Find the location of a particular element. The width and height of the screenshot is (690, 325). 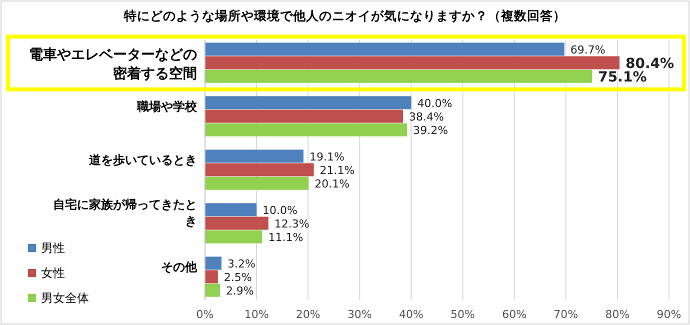

y-tick-label: その他 is located at coordinates (179, 267).